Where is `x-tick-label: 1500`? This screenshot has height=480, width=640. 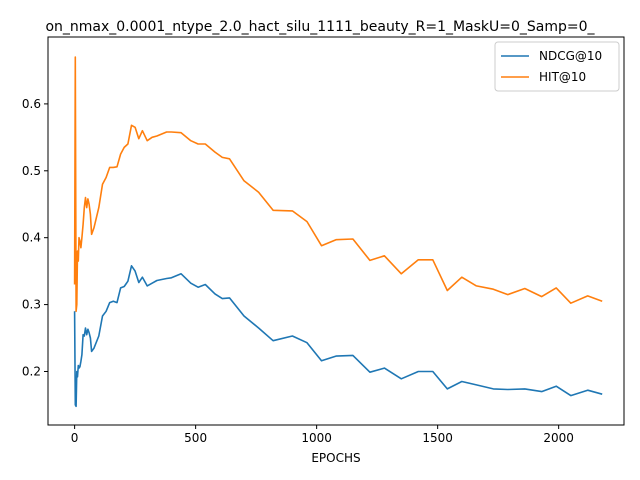
x-tick-label: 1500 is located at coordinates (437, 438).